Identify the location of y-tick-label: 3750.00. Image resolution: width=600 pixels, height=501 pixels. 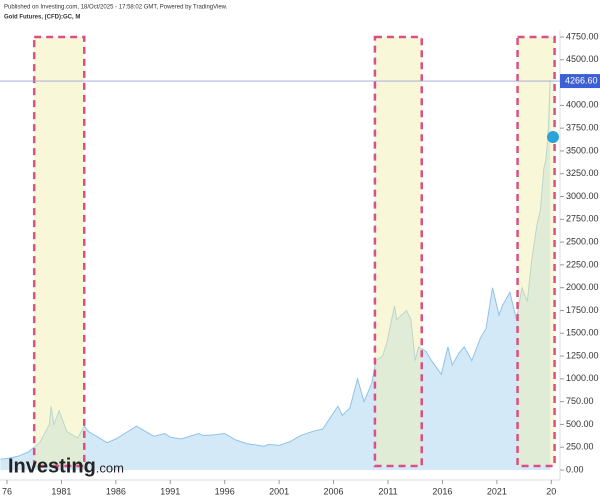
(582, 128).